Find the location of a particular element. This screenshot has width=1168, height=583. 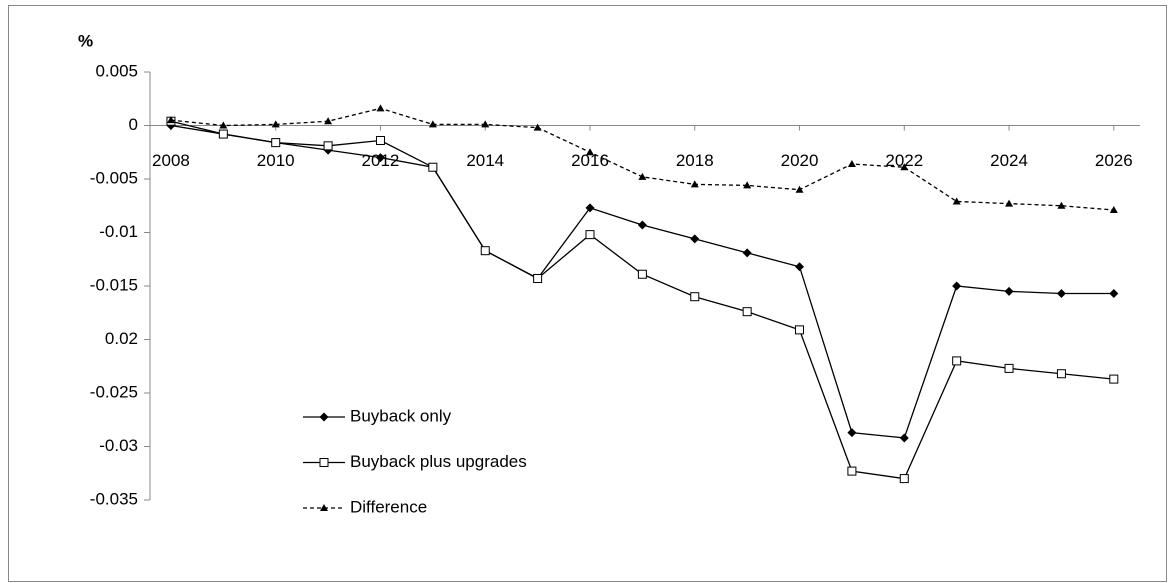

y-tick-label: -0.01 is located at coordinates (118, 231).